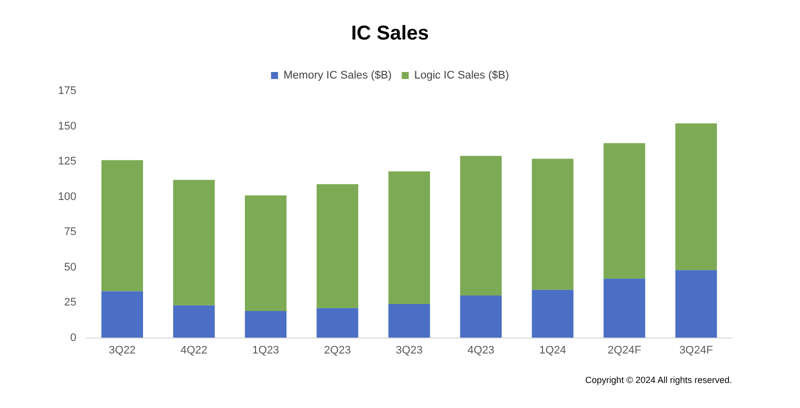 The height and width of the screenshot is (408, 800). What do you see at coordinates (696, 350) in the screenshot?
I see `x-tick-label: 3Q24F` at bounding box center [696, 350].